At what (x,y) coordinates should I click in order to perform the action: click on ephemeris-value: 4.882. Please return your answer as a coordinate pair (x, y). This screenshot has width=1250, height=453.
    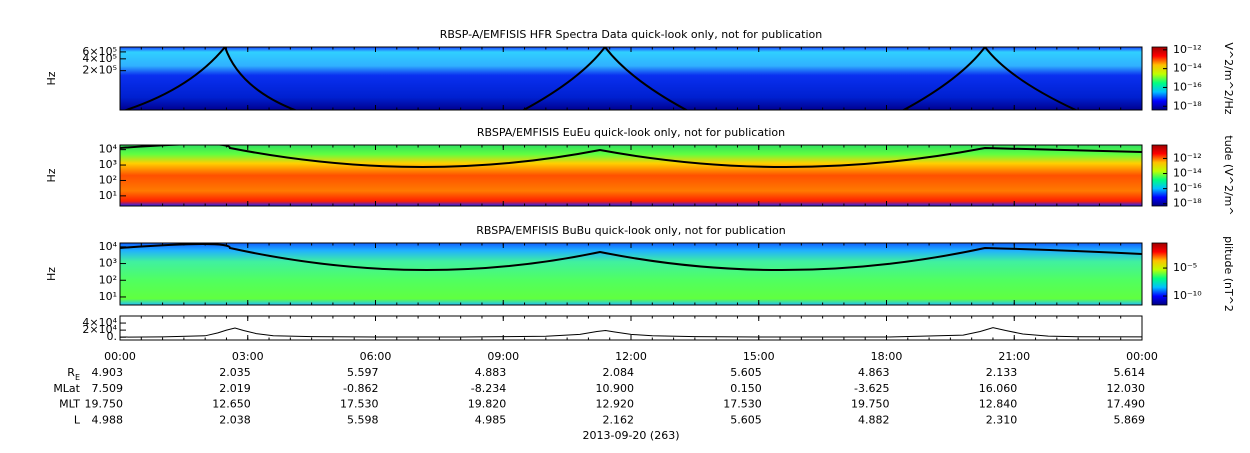
    Looking at the image, I should click on (874, 419).